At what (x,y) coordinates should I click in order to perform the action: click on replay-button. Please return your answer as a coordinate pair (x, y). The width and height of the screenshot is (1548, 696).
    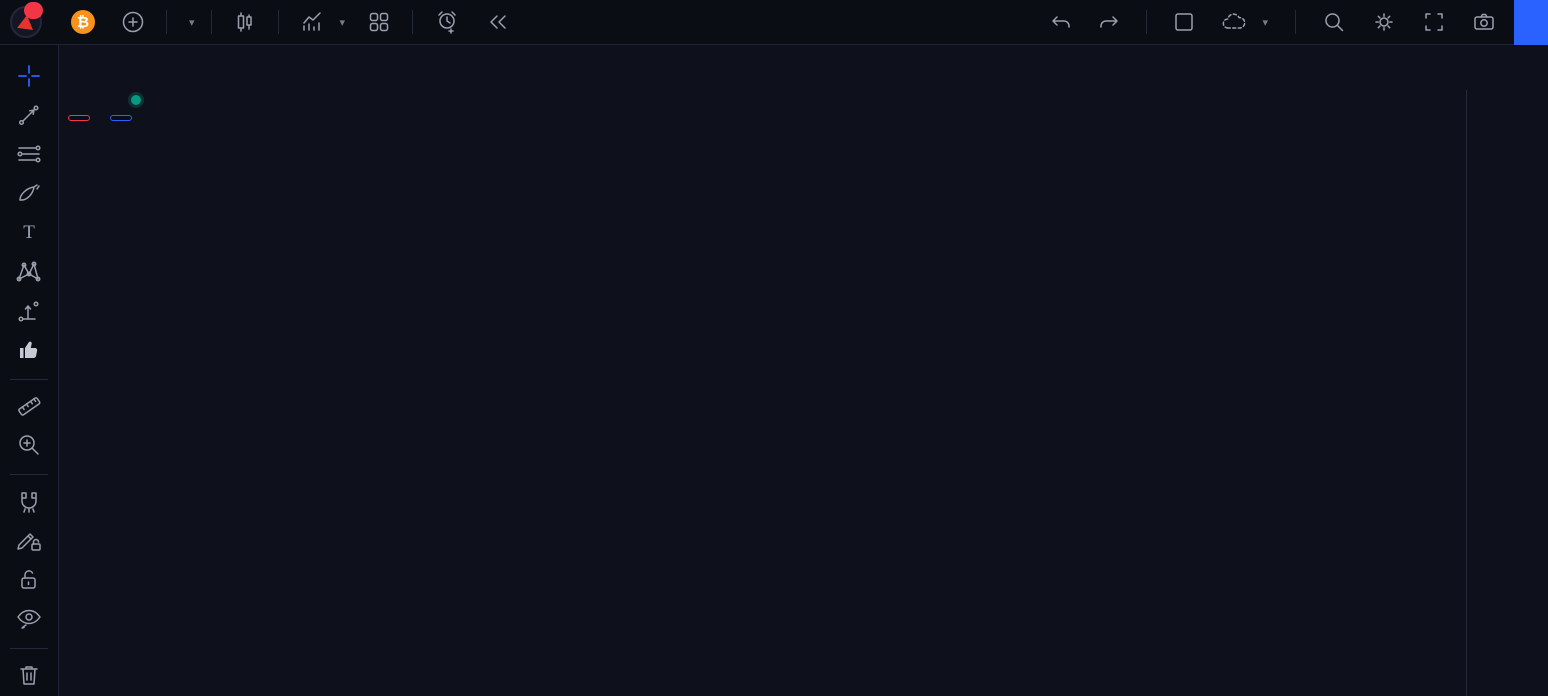
    Looking at the image, I should click on (501, 22).